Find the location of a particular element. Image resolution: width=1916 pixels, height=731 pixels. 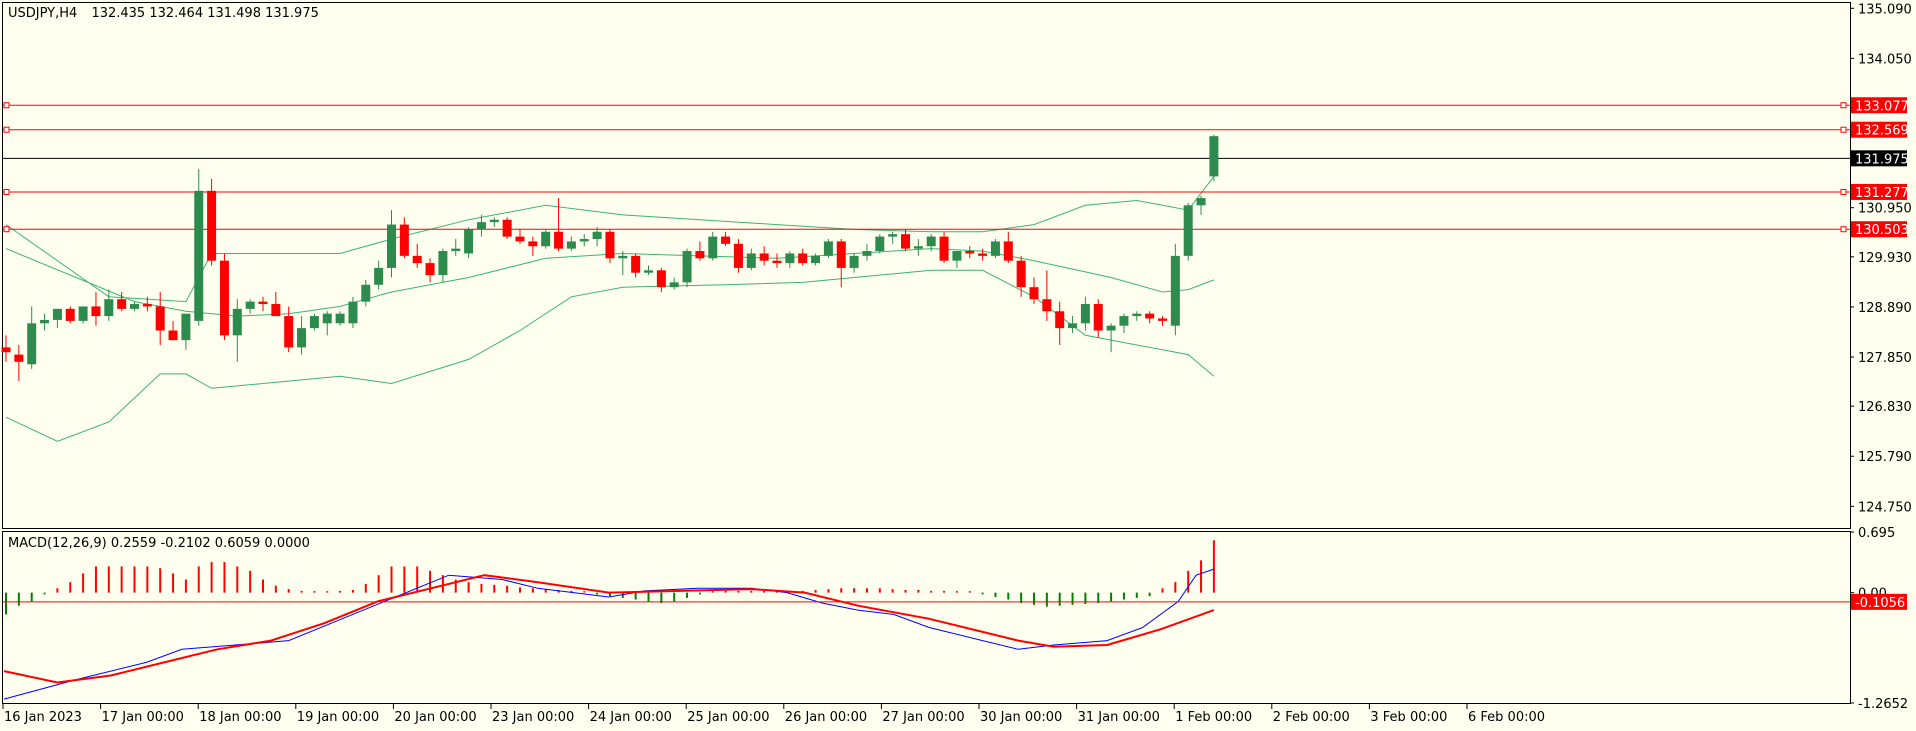

macd-tick-label: -0.1056 is located at coordinates (1880, 603).